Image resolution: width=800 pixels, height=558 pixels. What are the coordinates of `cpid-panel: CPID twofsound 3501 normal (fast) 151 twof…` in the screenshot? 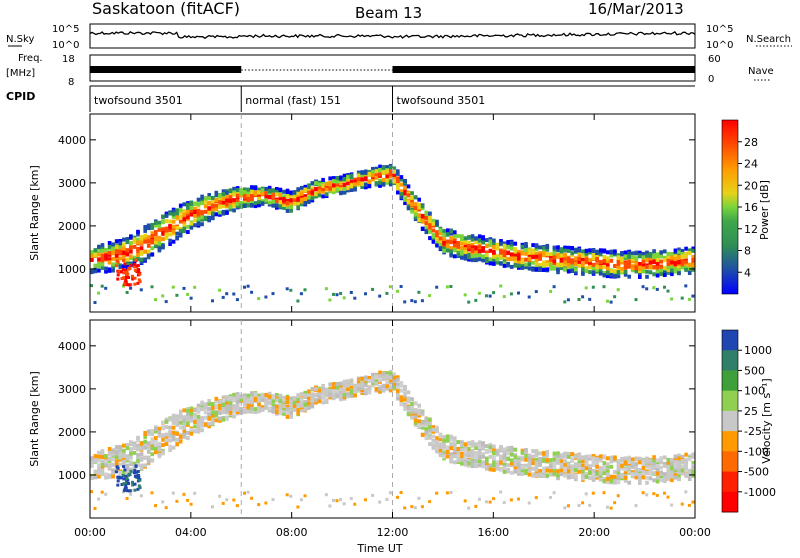 It's located at (350, 98).